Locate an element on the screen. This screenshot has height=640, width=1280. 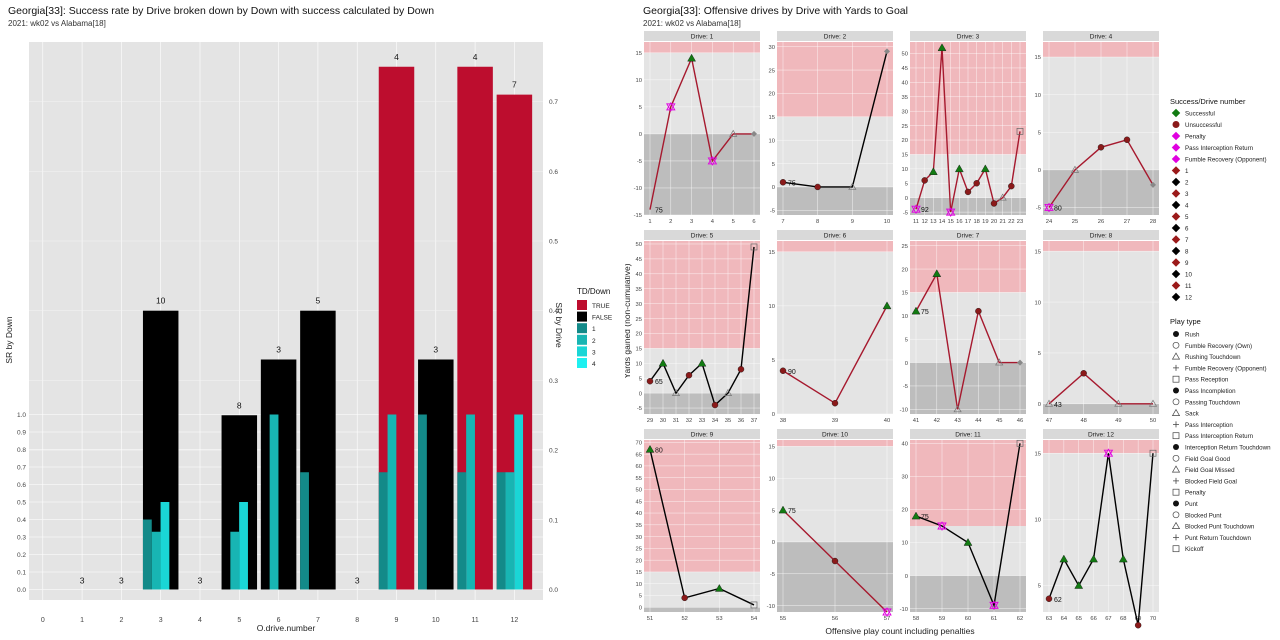
y-tick: 15 is located at coordinates (772, 253).